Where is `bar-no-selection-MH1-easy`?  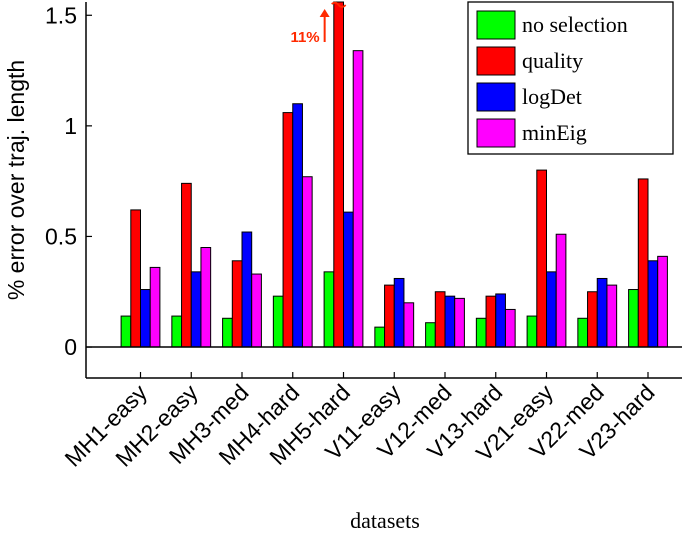
bar-no-selection-MH1-easy is located at coordinates (126, 331).